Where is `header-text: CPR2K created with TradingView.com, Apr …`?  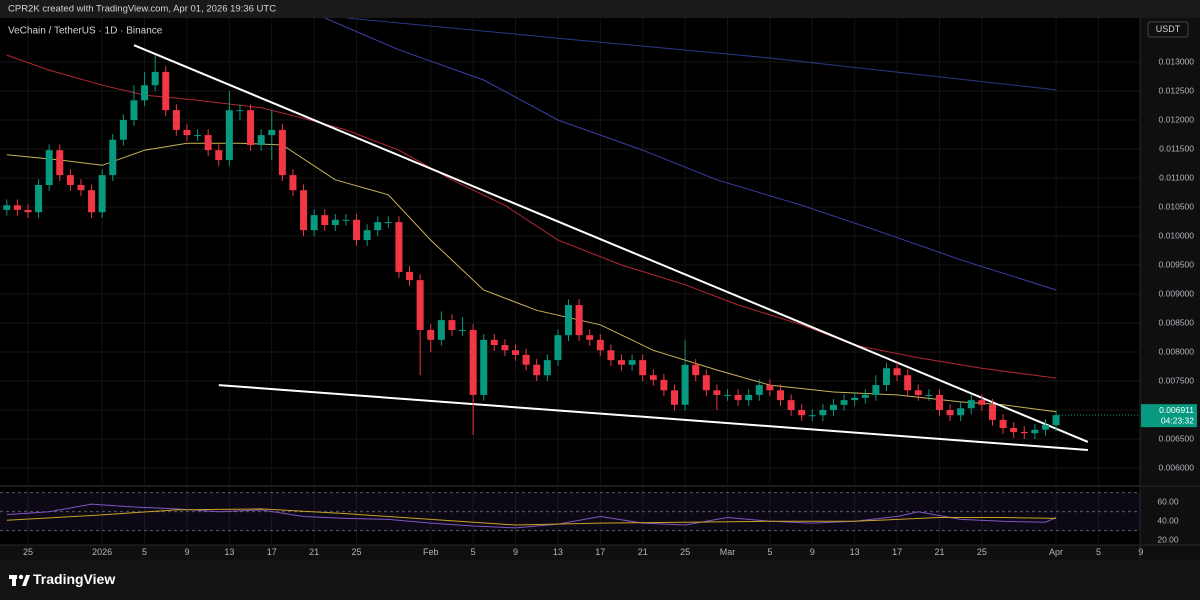
header-text: CPR2K created with TradingView.com, Apr … is located at coordinates (142, 9).